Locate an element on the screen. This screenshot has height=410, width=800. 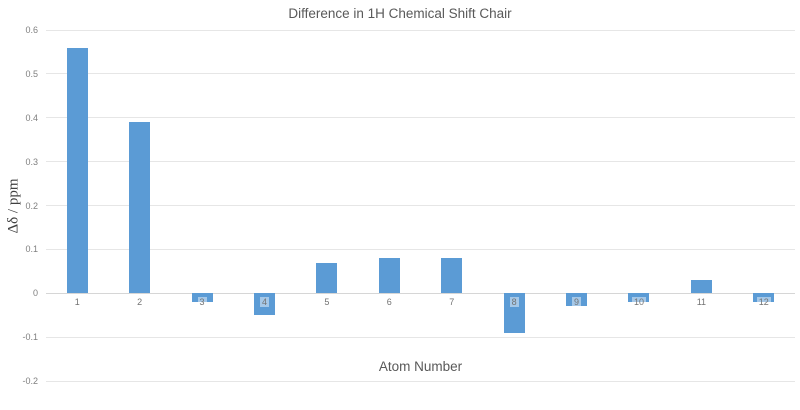
x-tick-label: 12 is located at coordinates (764, 302).